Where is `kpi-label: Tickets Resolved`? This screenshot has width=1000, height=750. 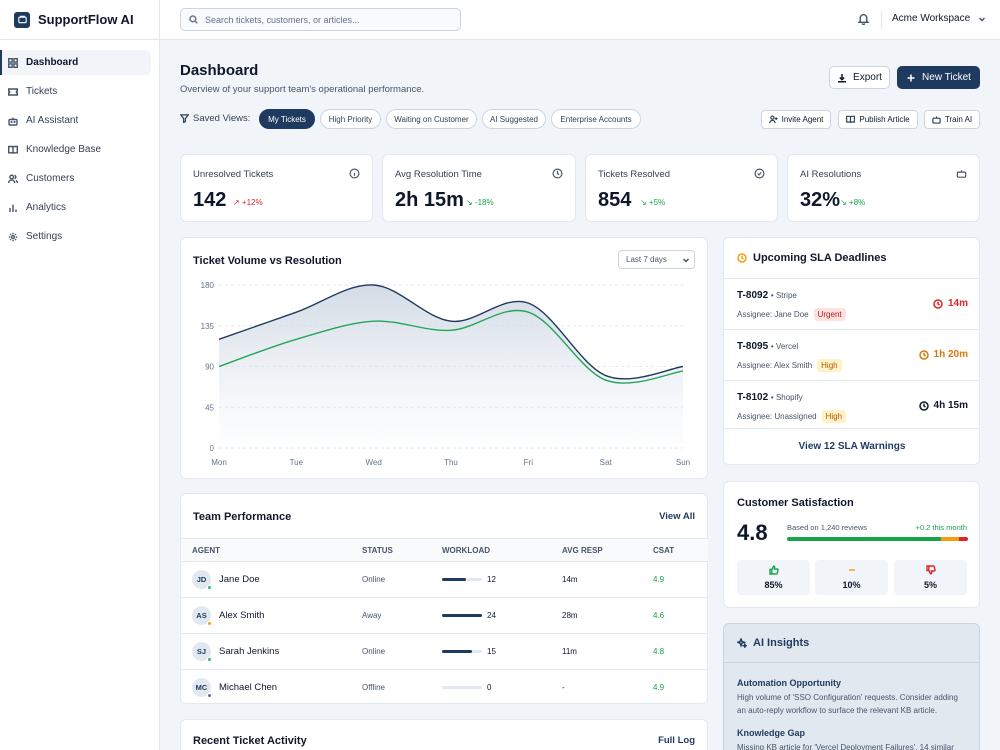
kpi-label: Tickets Resolved is located at coordinates (634, 174).